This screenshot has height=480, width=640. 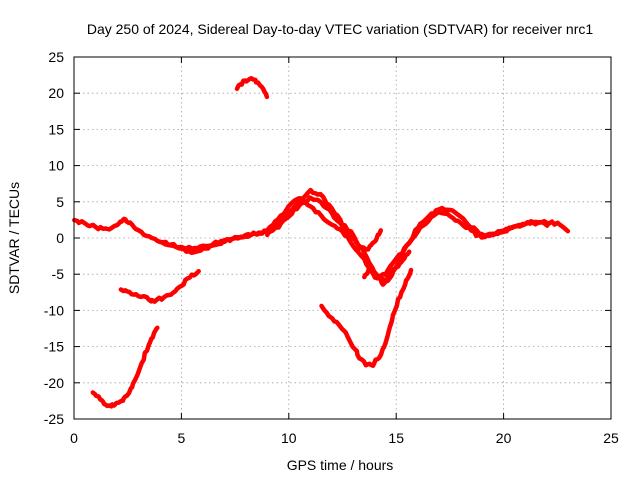 I want to click on y-tick-label: 5, so click(x=60, y=202).